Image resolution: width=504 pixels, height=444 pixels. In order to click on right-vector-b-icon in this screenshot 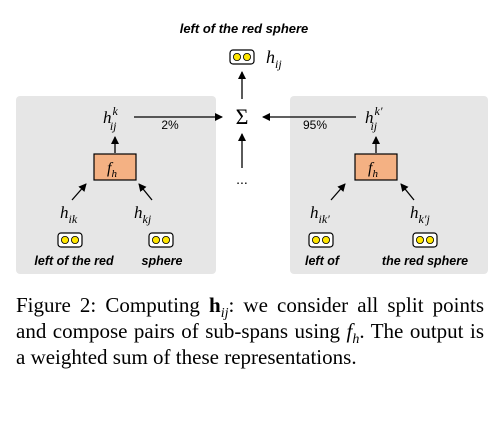, I will do `click(425, 240)`.